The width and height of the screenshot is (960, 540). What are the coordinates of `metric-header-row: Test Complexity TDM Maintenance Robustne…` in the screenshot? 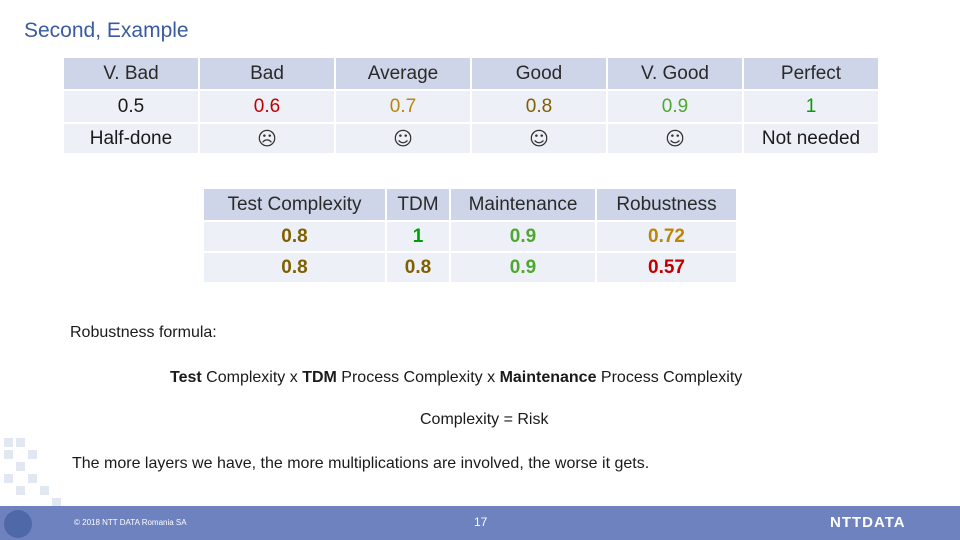 It's located at (470, 204).